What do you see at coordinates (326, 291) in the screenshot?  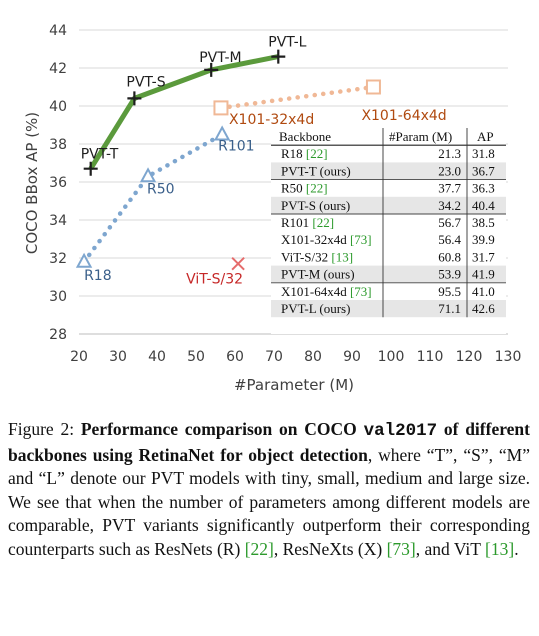 I see `table-cell: X101-64x4d [73]` at bounding box center [326, 291].